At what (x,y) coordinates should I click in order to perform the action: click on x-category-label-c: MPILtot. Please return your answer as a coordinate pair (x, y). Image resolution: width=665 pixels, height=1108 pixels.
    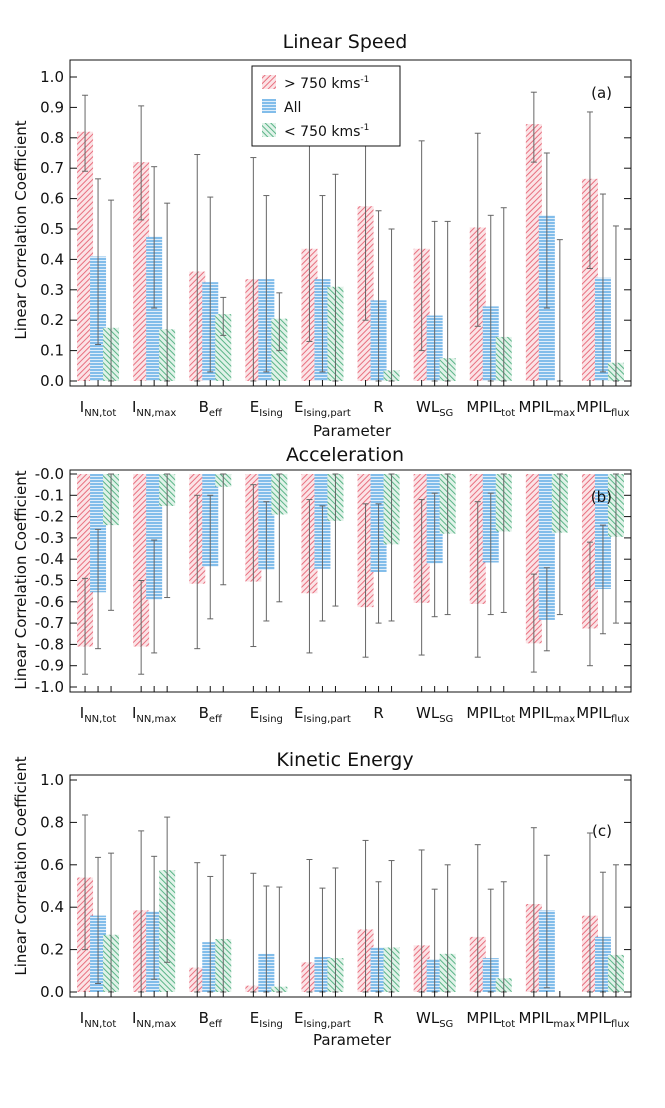
    Looking at the image, I should click on (490, 1019).